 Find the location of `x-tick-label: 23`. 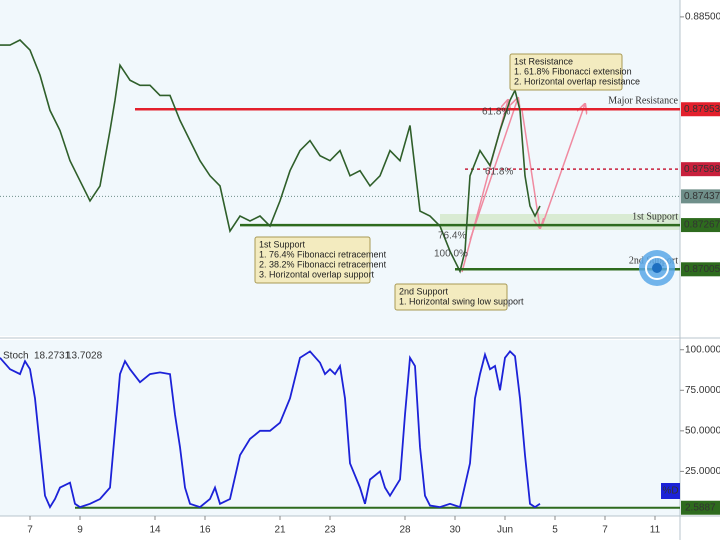

x-tick-label: 23 is located at coordinates (330, 530).